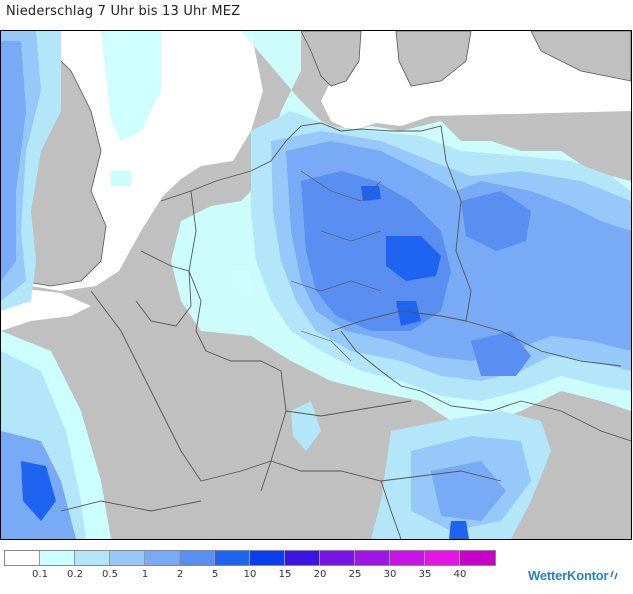  I want to click on legend-tick-label: 1, so click(145, 574).